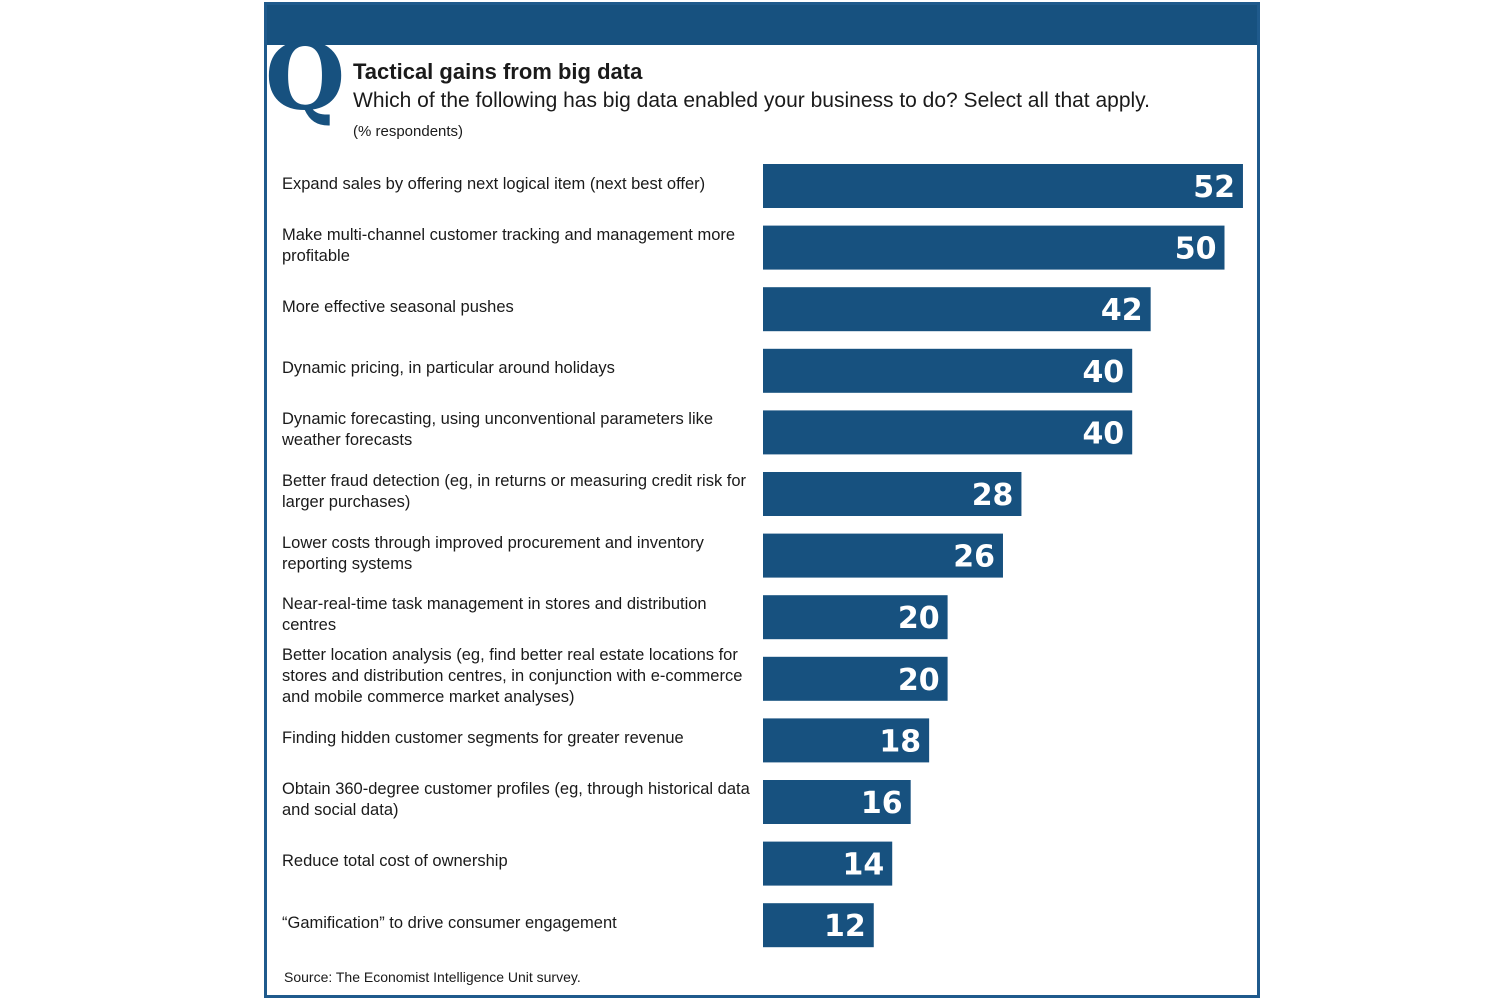  I want to click on bar-value-label-9: 20, so click(919, 680).